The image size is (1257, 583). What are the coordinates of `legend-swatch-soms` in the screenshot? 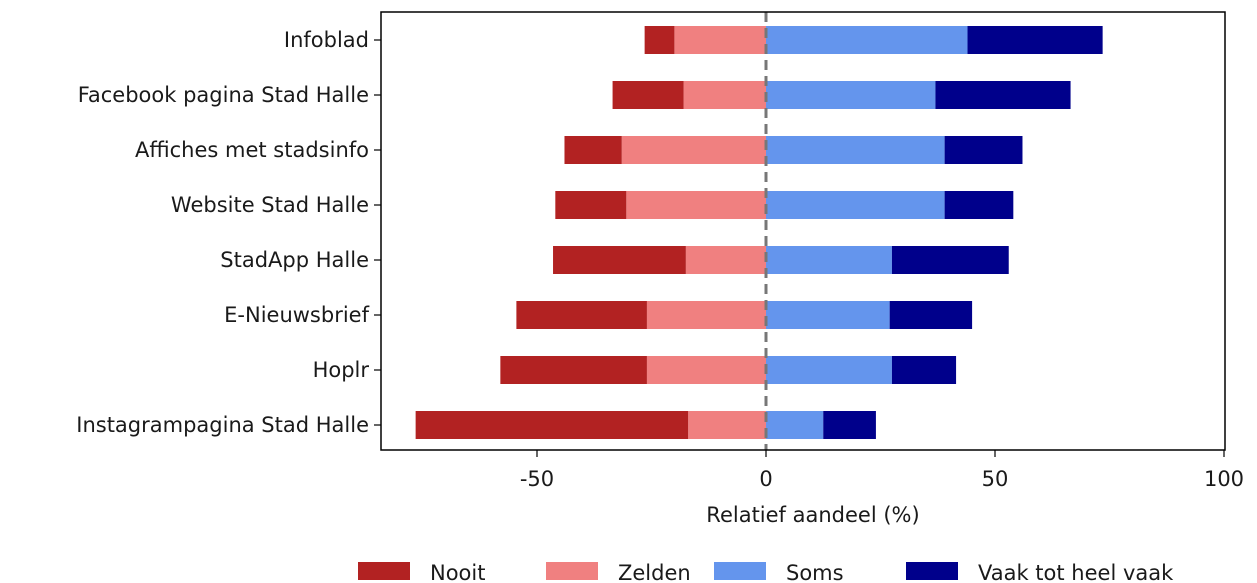 It's located at (740, 571).